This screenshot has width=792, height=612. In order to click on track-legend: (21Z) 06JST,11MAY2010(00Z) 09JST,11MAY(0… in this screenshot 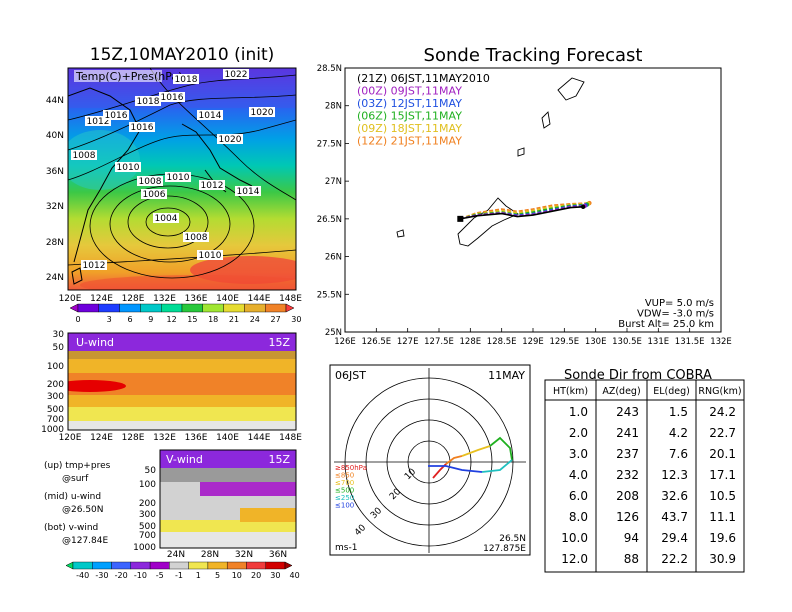, I will do `click(423, 110)`.